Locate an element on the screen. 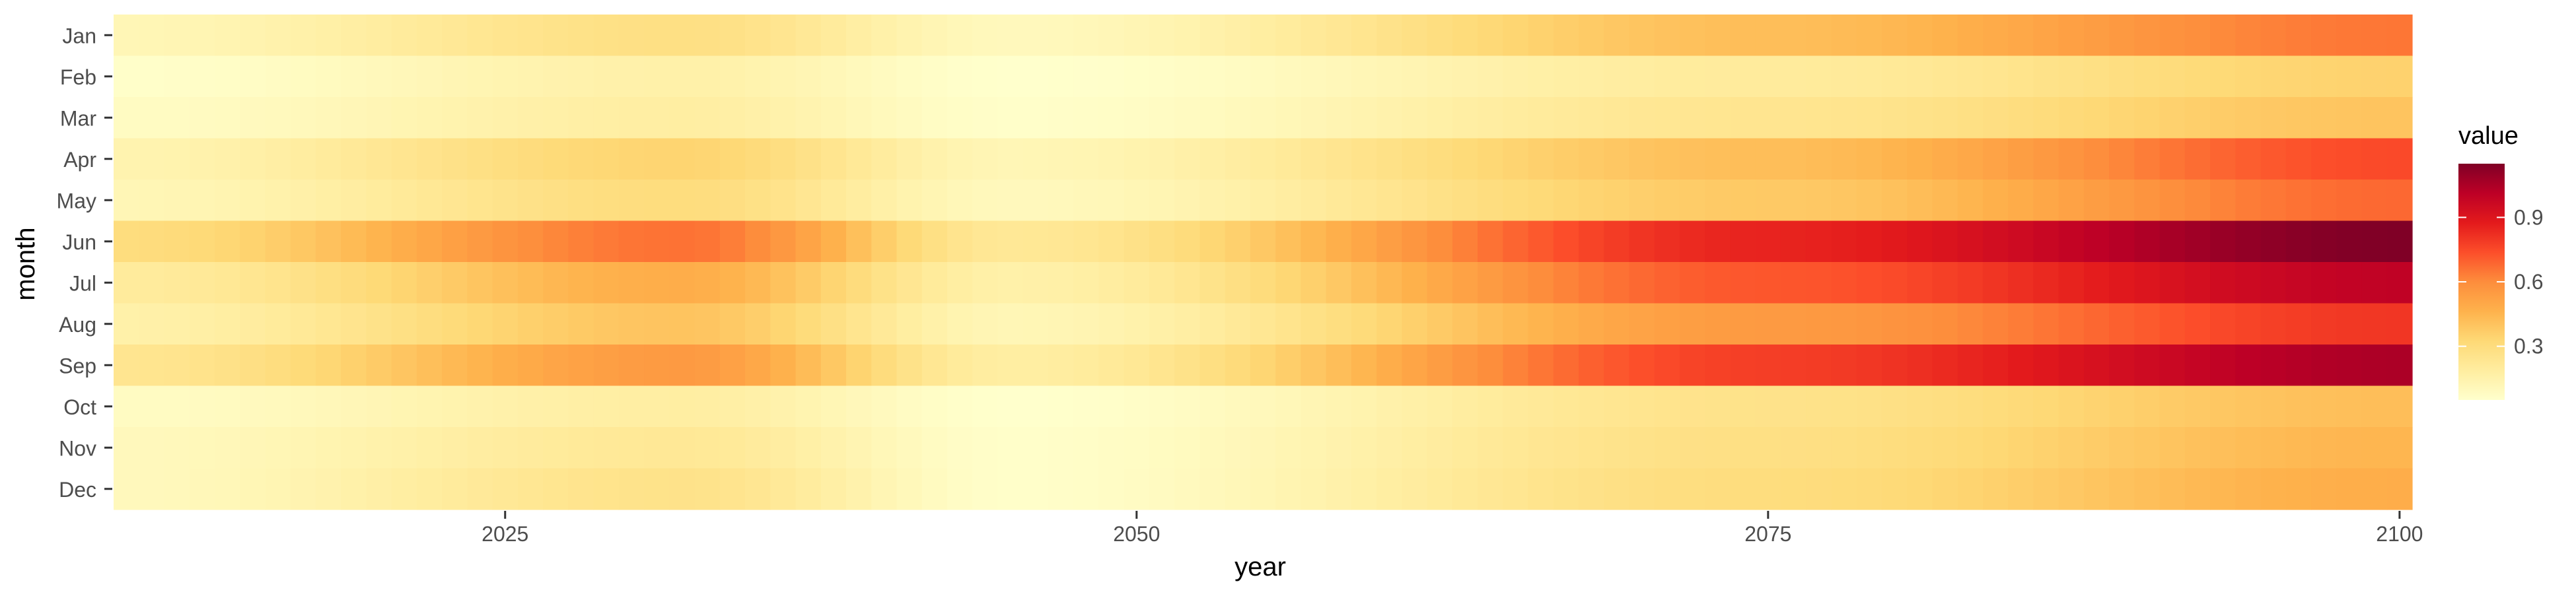 This screenshot has height=594, width=2576. x-tick-label: 2100 is located at coordinates (2400, 534).